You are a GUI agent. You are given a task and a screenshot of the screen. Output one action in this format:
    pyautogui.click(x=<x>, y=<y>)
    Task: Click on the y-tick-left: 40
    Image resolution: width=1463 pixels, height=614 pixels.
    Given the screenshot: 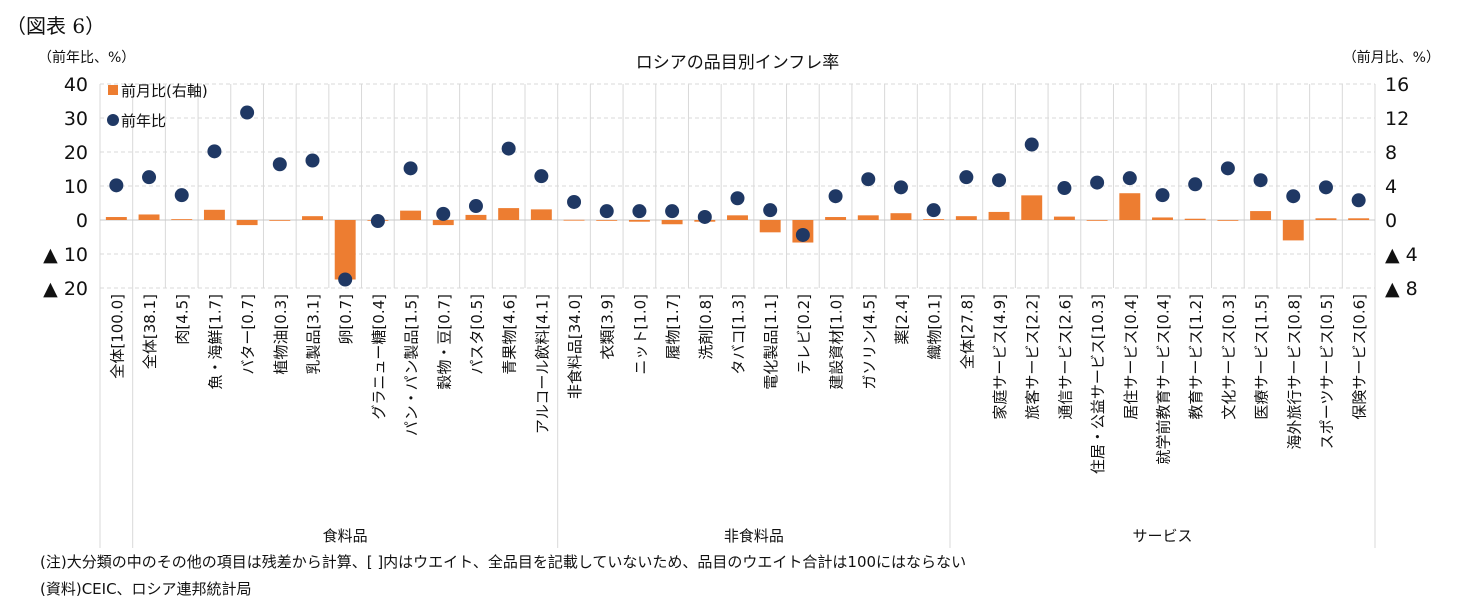 What is the action you would take?
    pyautogui.click(x=76, y=85)
    